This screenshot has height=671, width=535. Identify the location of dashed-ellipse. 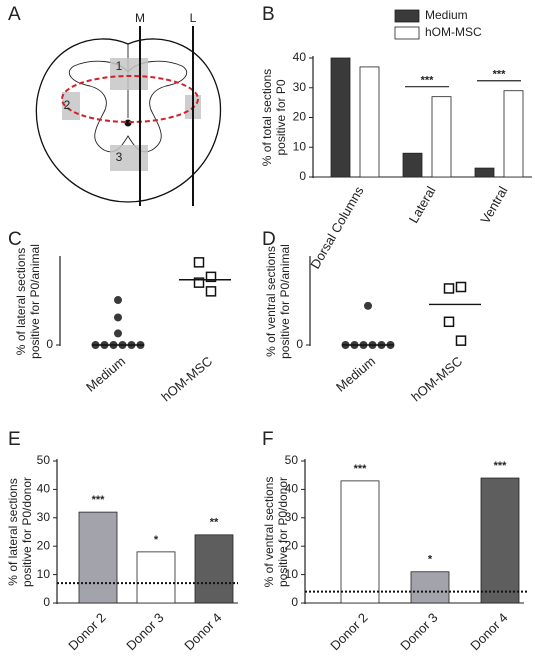
(130, 99).